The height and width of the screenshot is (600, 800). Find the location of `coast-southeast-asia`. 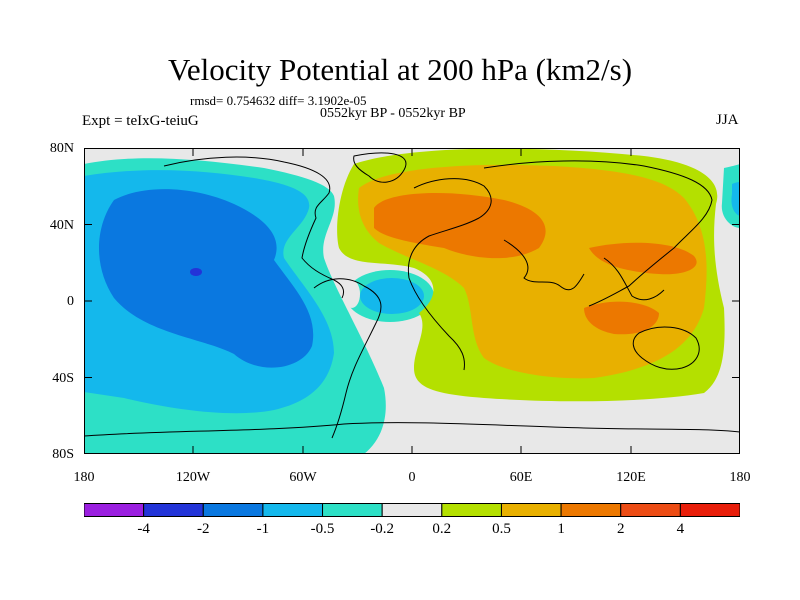

coast-southeast-asia is located at coordinates (634, 279).